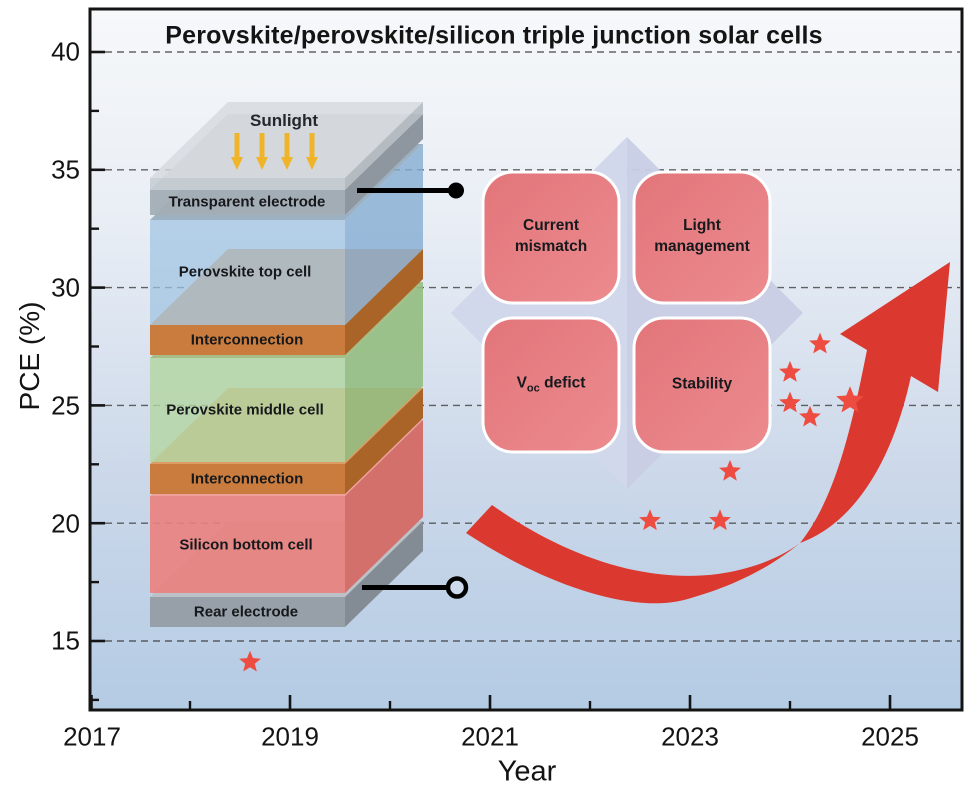 This screenshot has width=969, height=799. What do you see at coordinates (521, 383) in the screenshot?
I see `voc-pre: V` at bounding box center [521, 383].